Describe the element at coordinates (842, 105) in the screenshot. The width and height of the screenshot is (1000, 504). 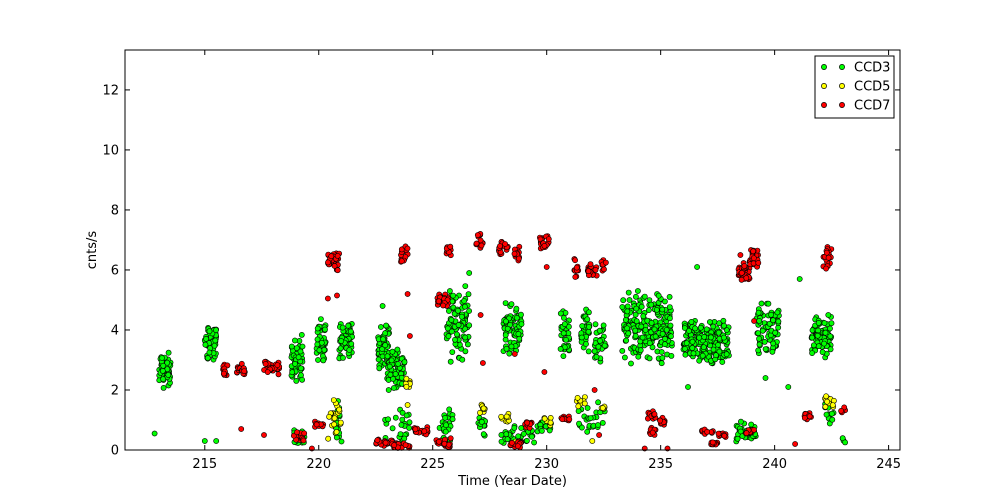
I see `legend-marker-ccd7` at that location.